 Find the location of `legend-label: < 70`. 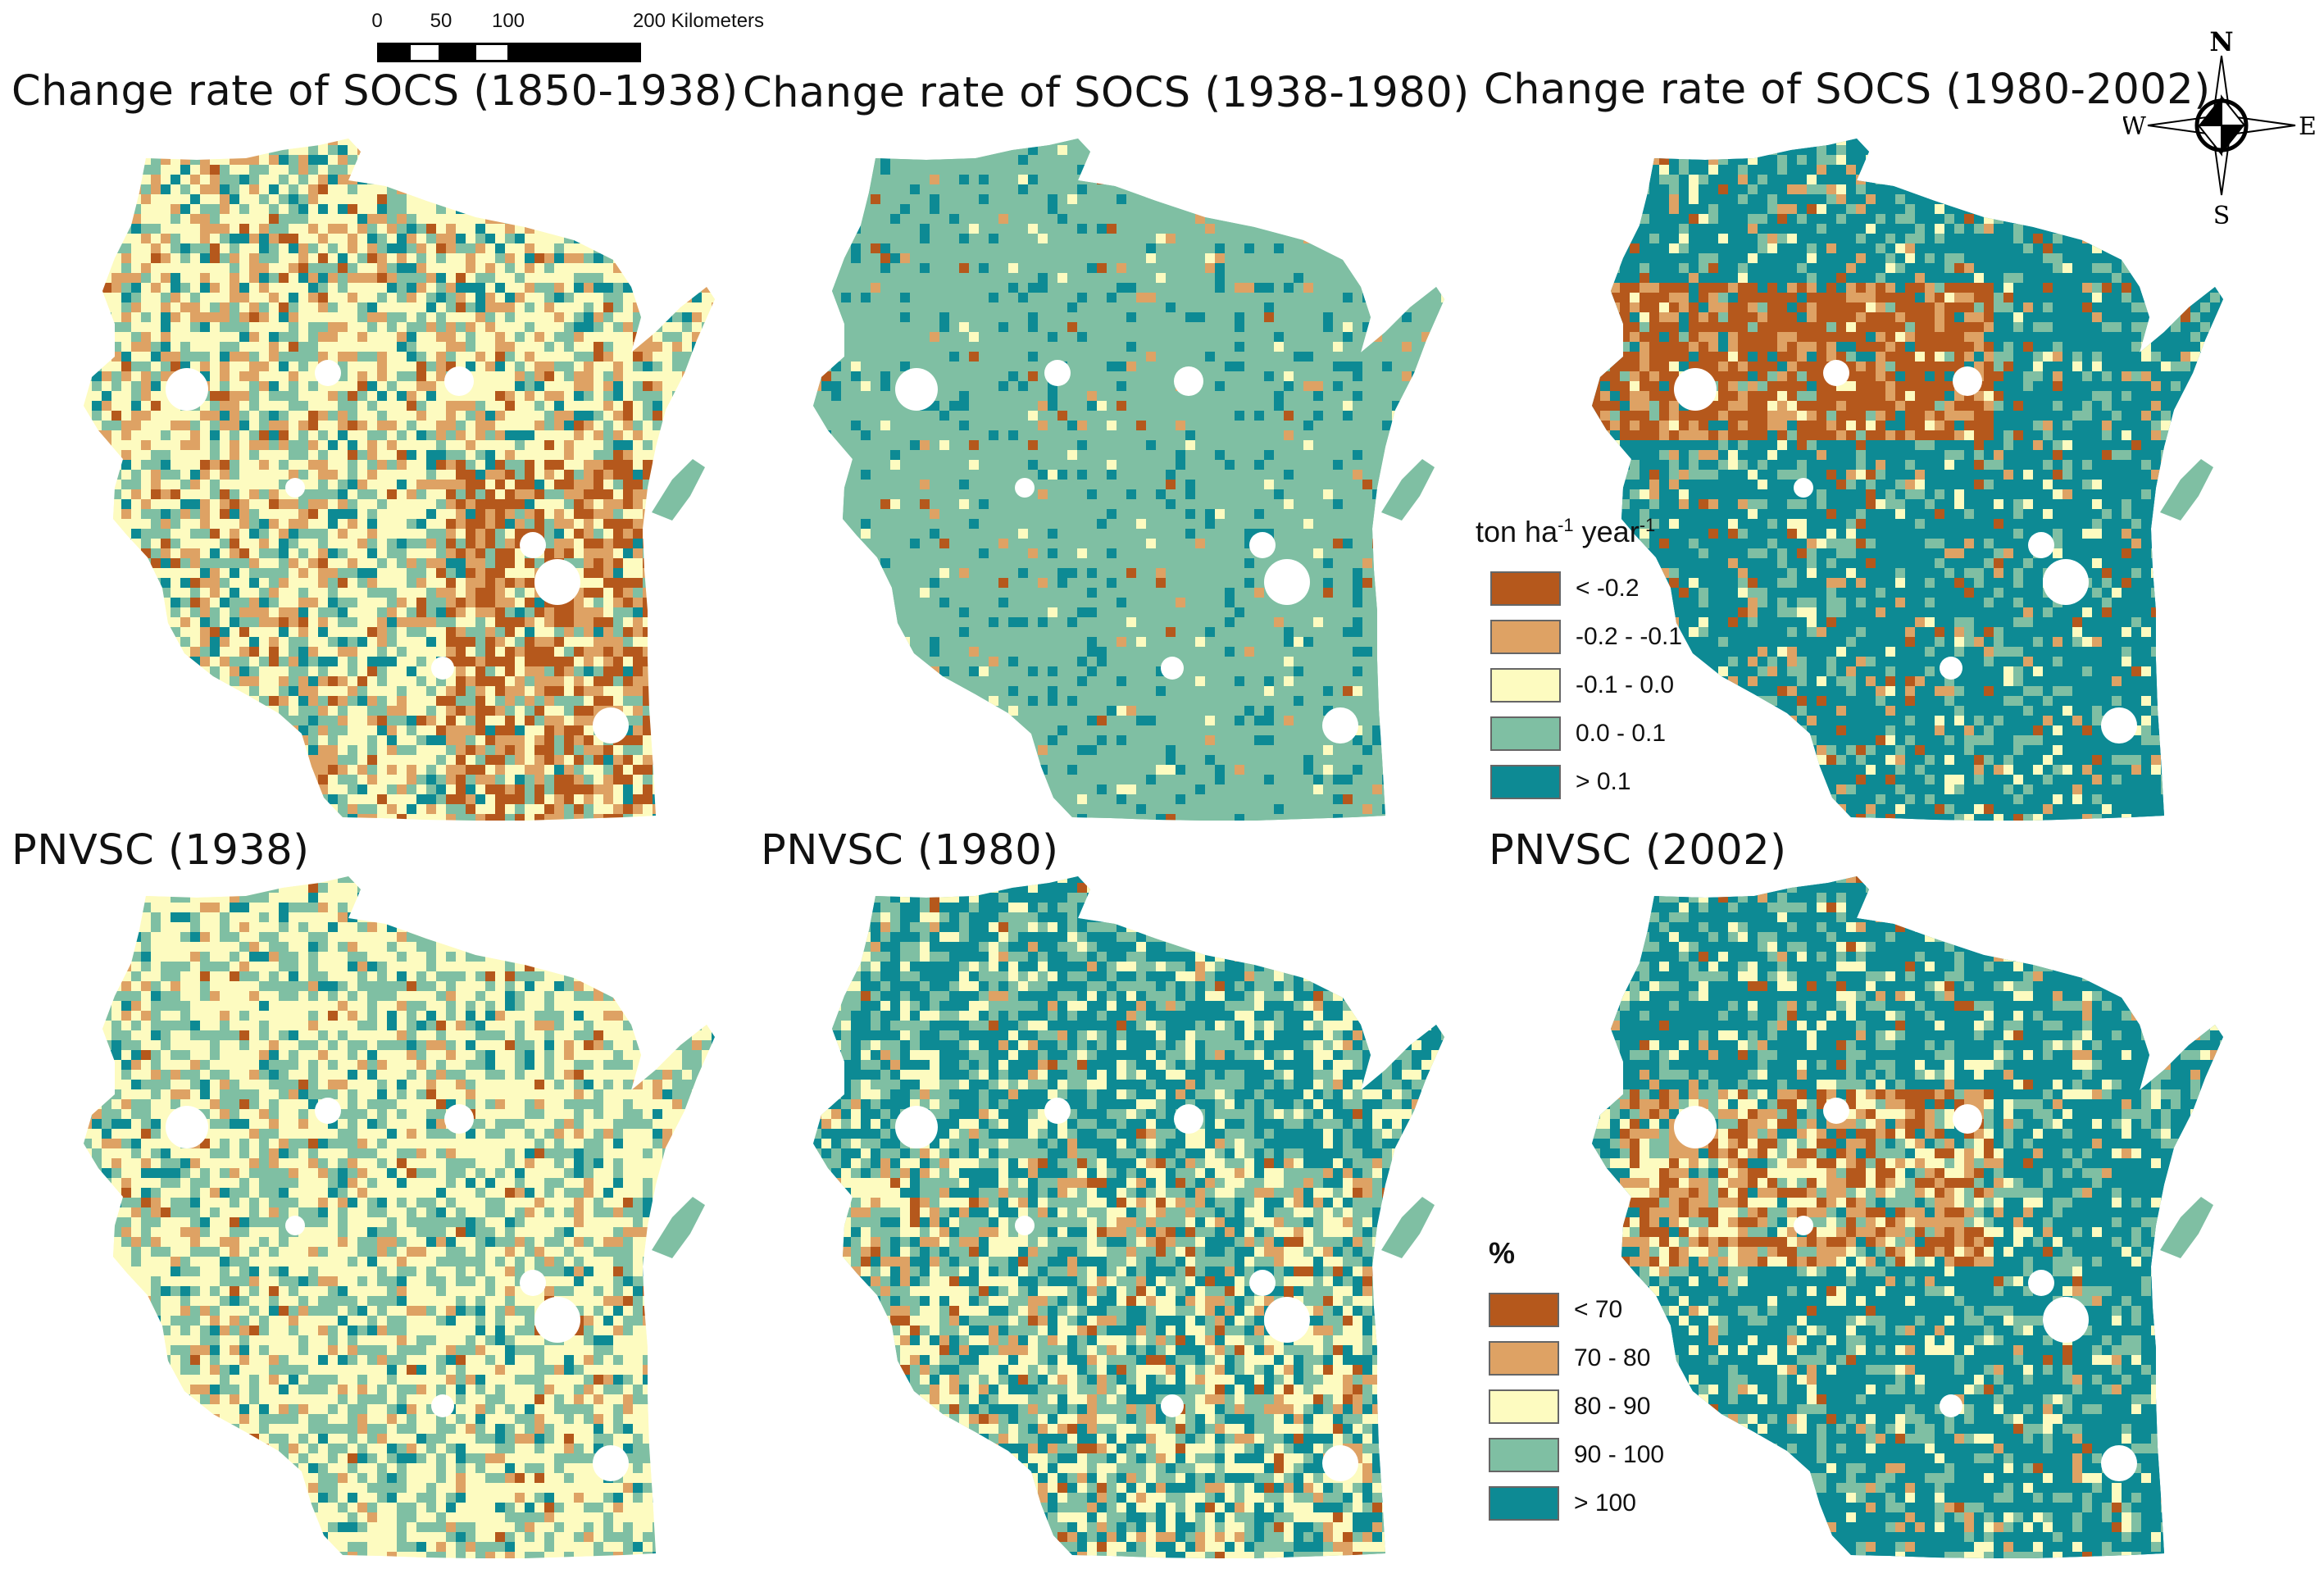

legend-label: < 70 is located at coordinates (1598, 1310).